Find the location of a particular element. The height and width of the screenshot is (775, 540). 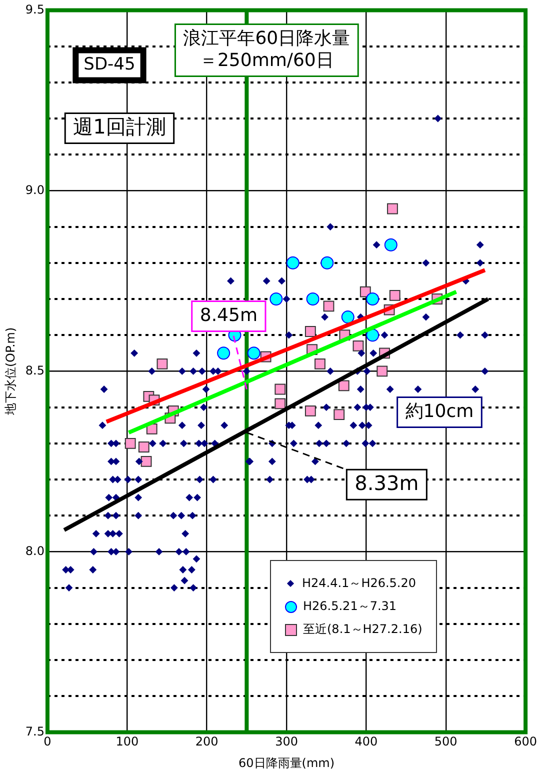

x-tick-label: 0 is located at coordinates (48, 741).